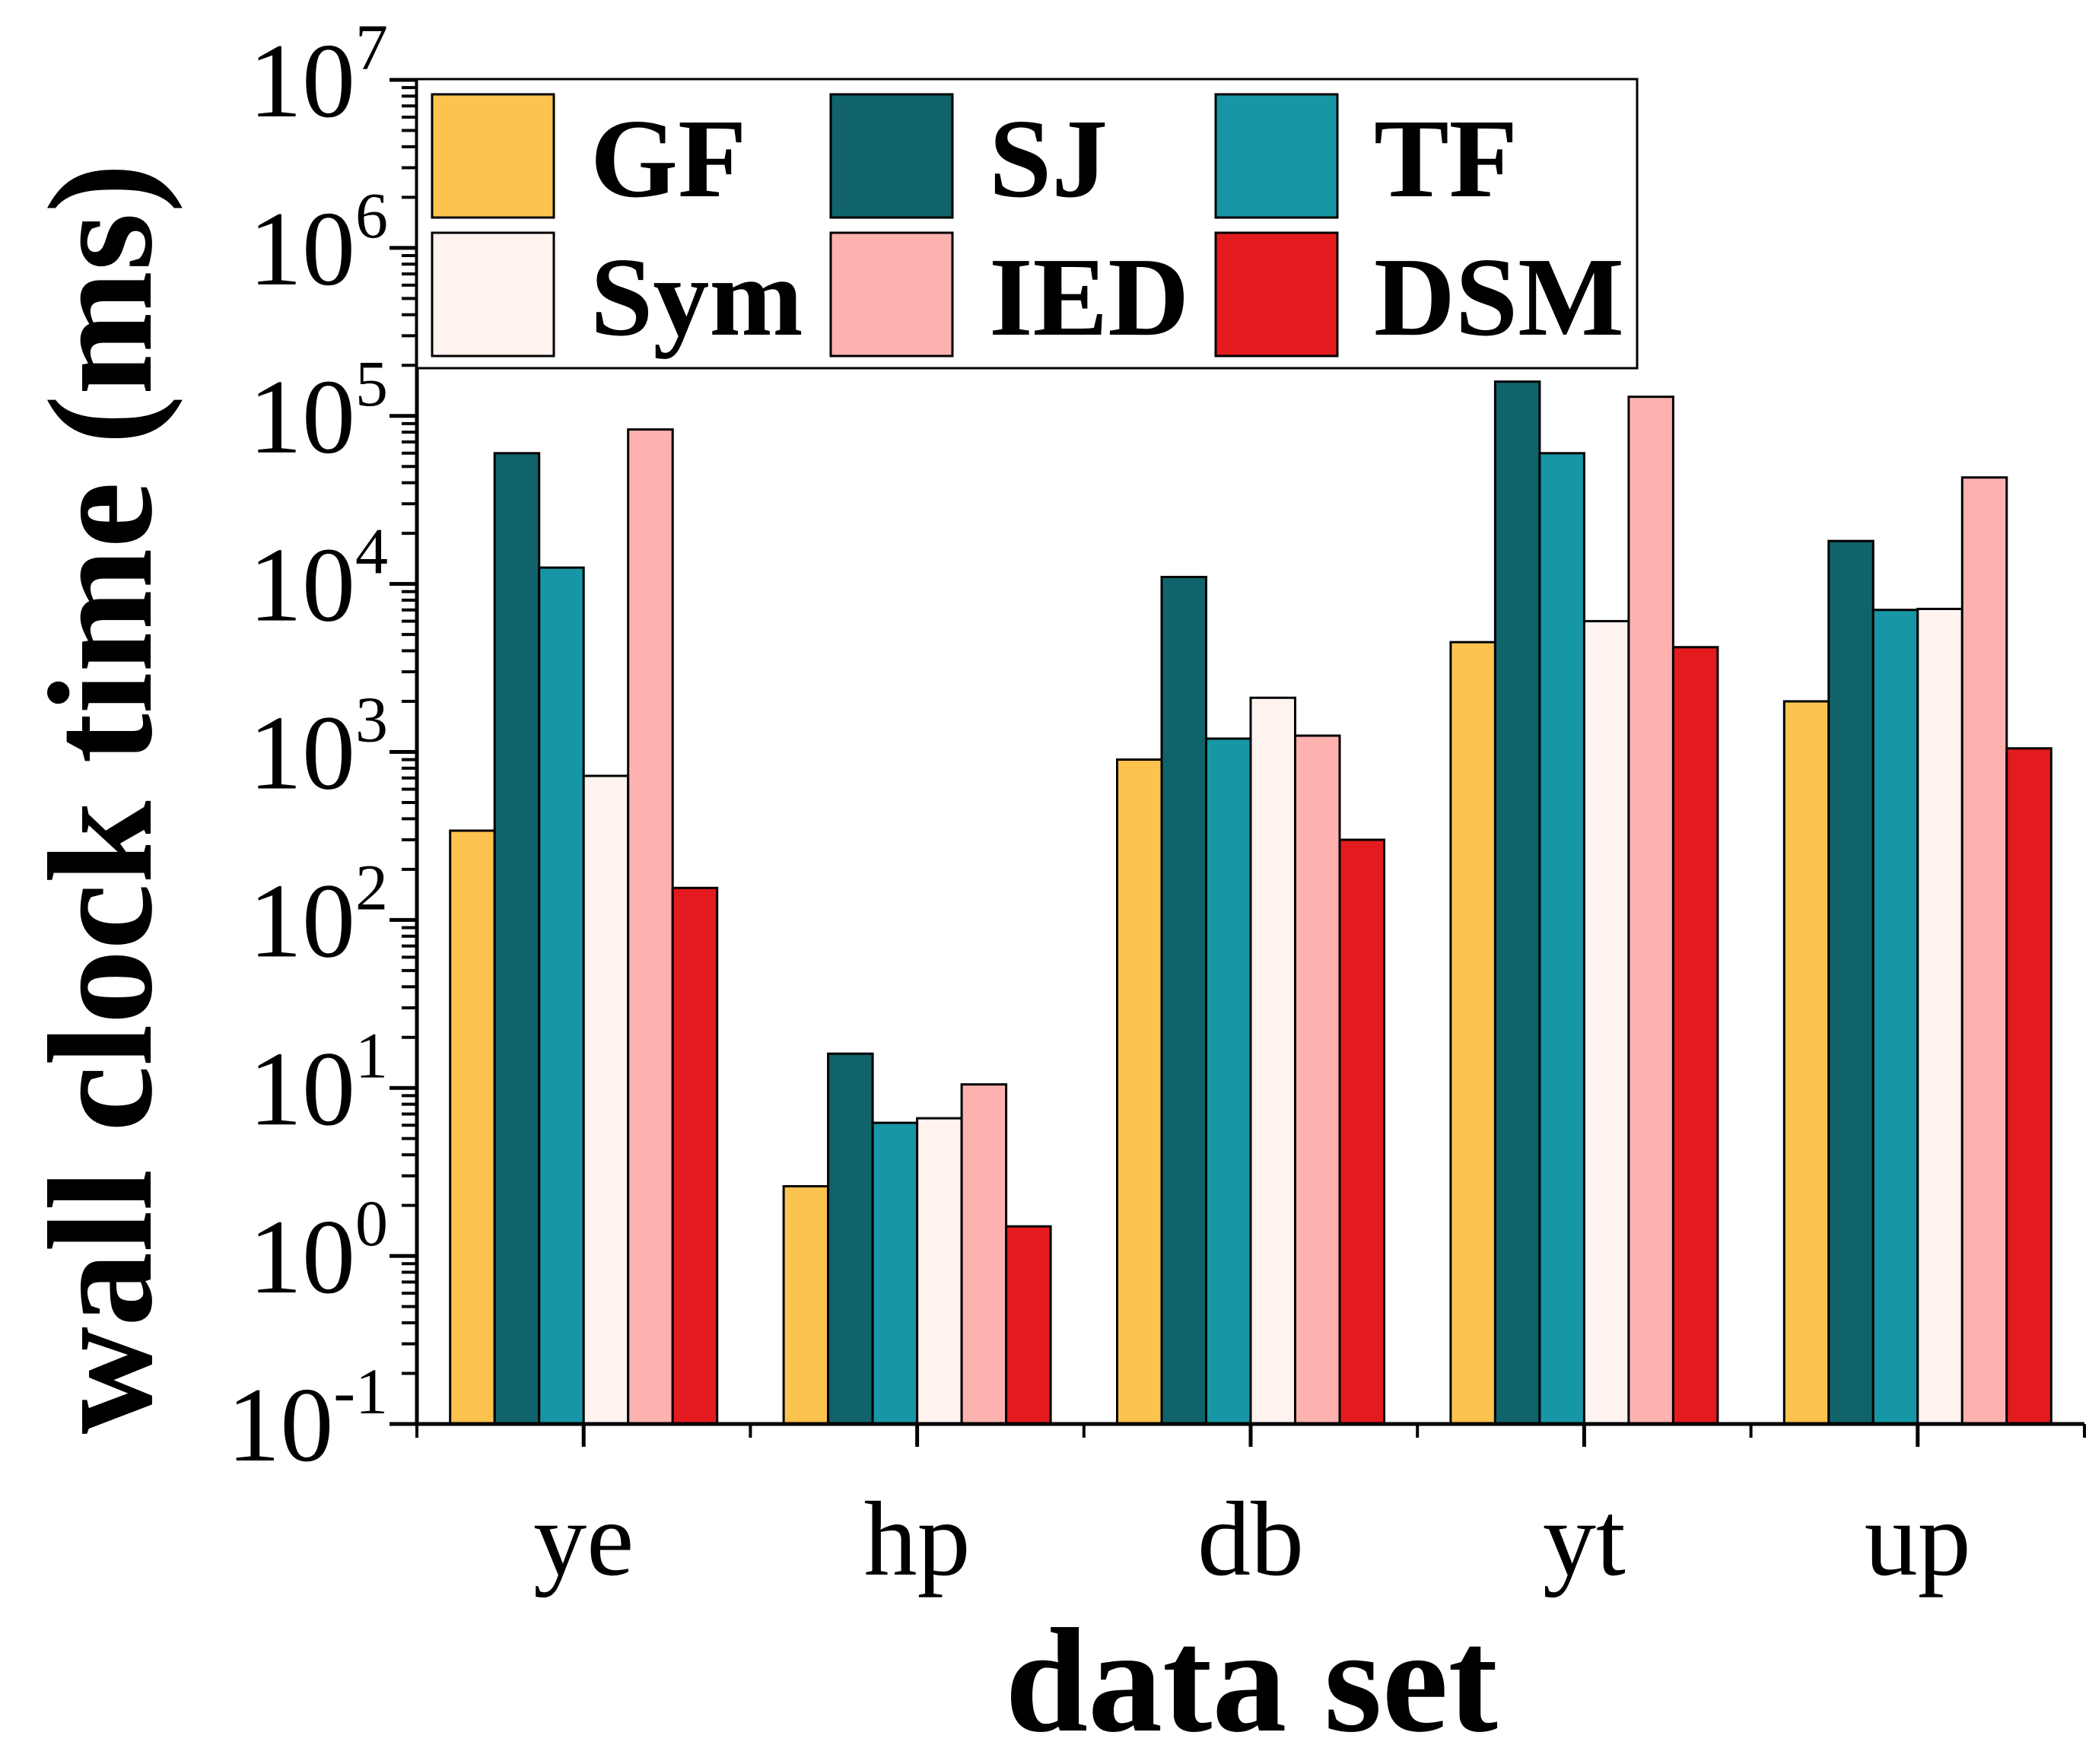 Image resolution: width=2089 pixels, height=1764 pixels. What do you see at coordinates (1472, 1033) in the screenshot?
I see `bar-gf-yt` at bounding box center [1472, 1033].